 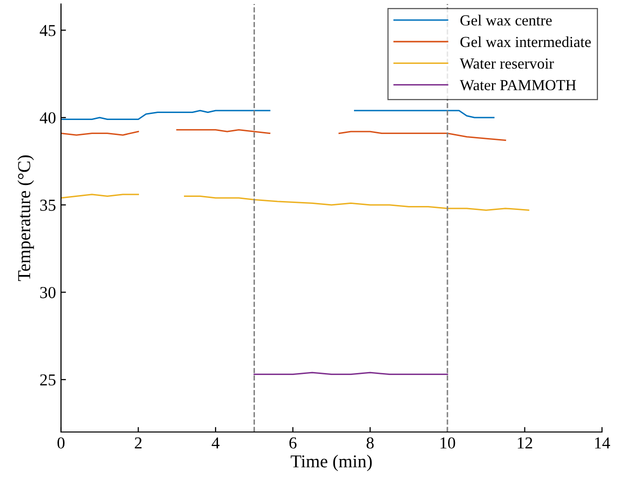 I want to click on y-axis-title: Temperature (°C), so click(x=26, y=218).